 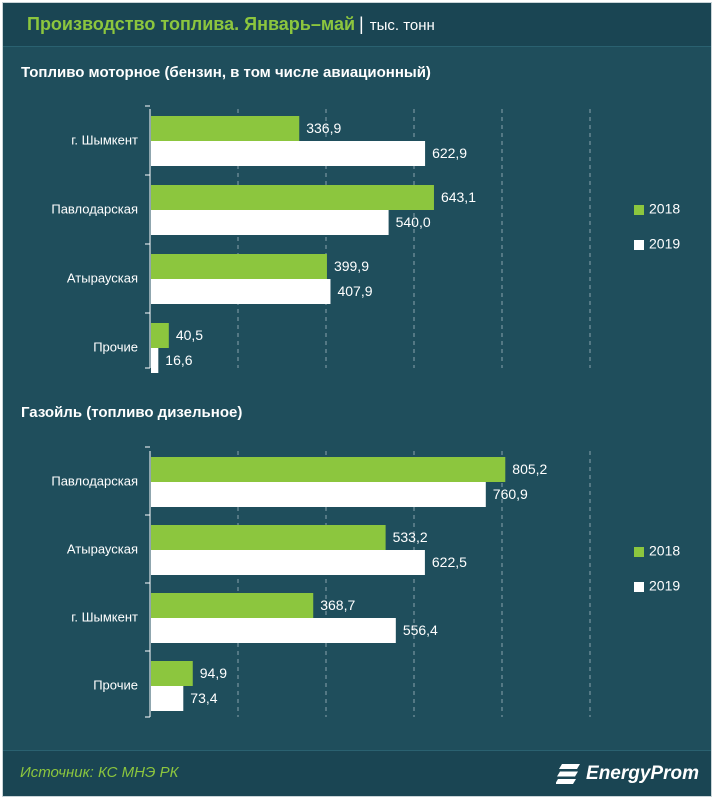 What do you see at coordinates (529, 469) in the screenshot?
I see `data-label: 805,2` at bounding box center [529, 469].